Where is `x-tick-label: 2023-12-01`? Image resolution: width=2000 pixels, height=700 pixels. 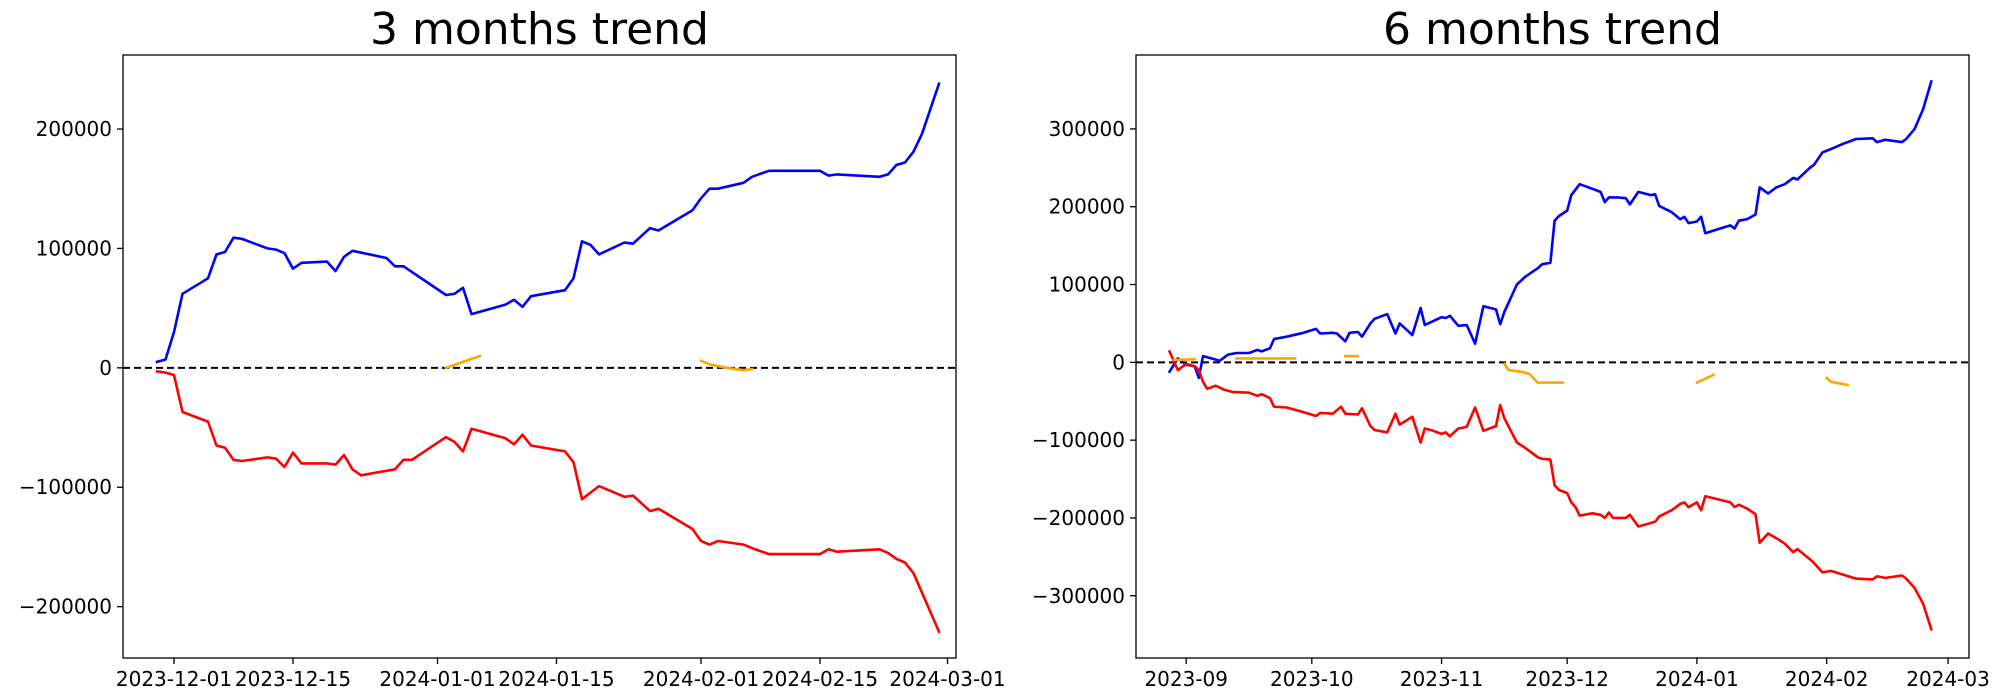
x-tick-label: 2023-12-01 is located at coordinates (174, 679).